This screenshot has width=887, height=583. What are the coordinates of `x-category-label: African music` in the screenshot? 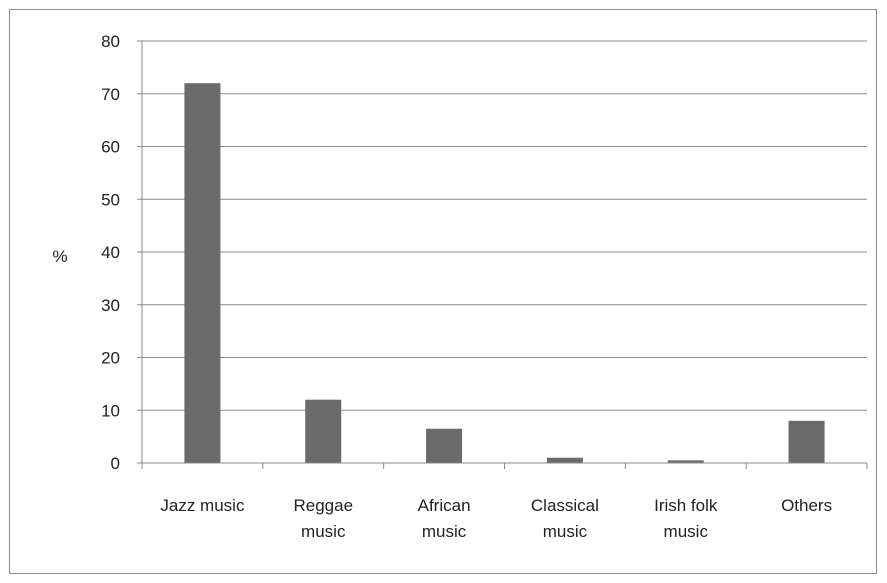 It's located at (444, 518).